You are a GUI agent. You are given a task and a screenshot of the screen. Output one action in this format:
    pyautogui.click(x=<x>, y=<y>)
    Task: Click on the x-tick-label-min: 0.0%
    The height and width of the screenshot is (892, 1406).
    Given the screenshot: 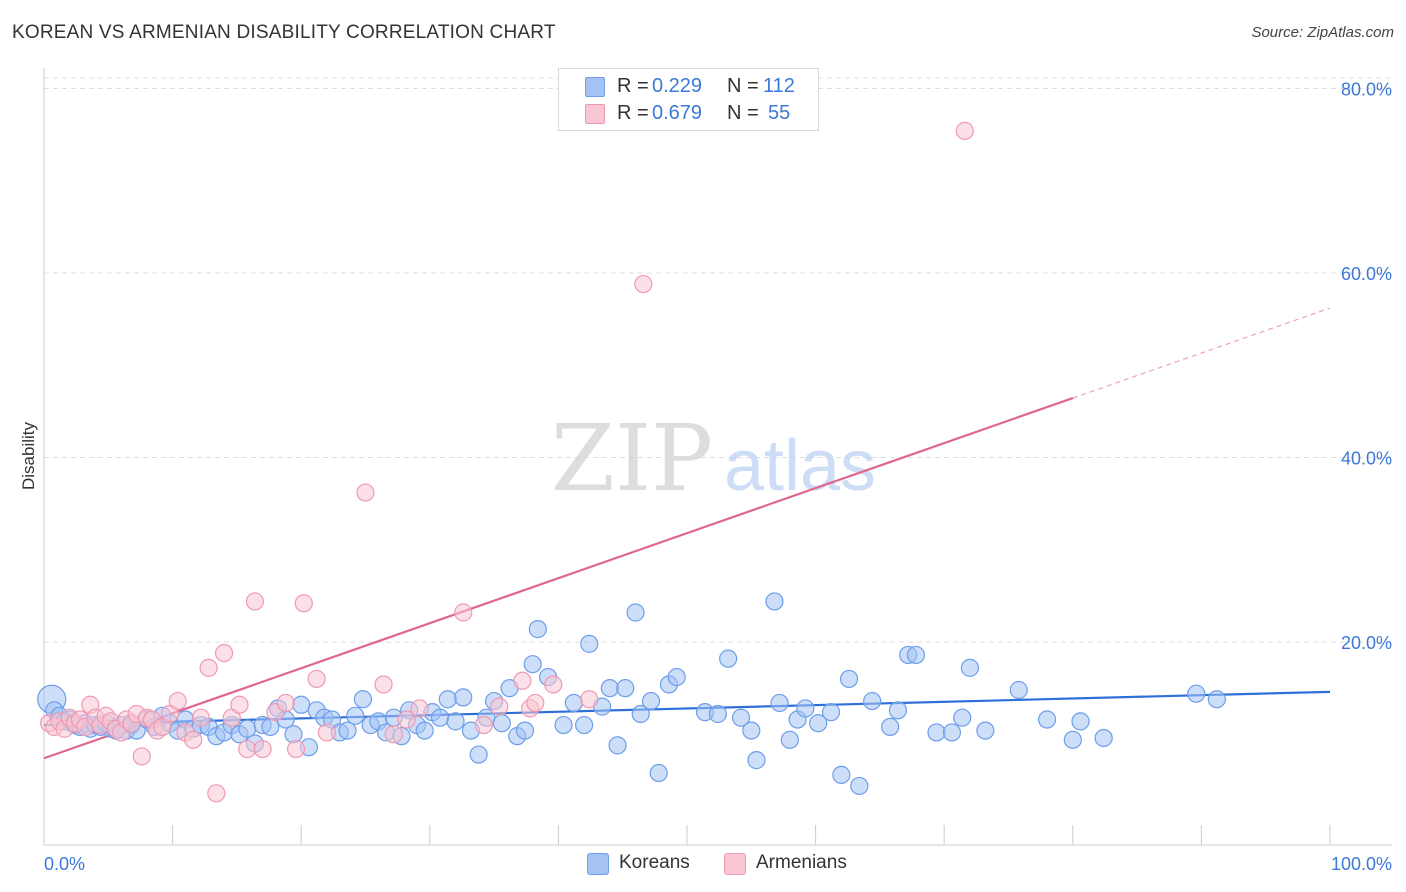 What is the action you would take?
    pyautogui.click(x=64, y=864)
    